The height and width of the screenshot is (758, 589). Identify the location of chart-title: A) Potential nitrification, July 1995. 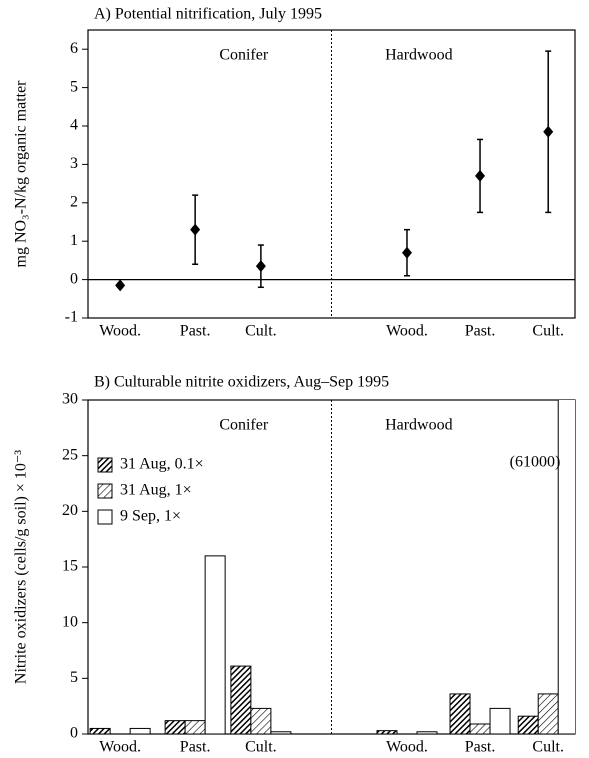
(208, 14).